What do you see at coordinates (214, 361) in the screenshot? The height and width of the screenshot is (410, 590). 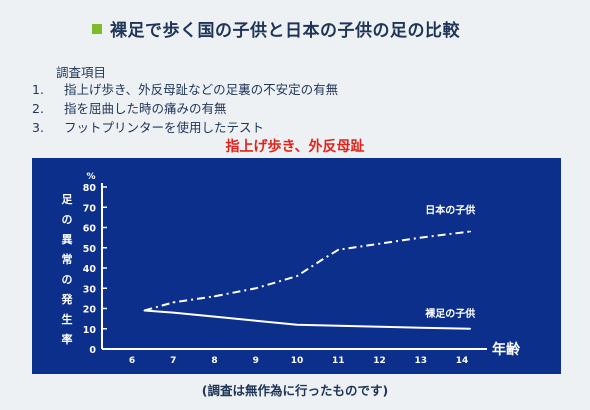 I see `x-tick-label: 8` at bounding box center [214, 361].